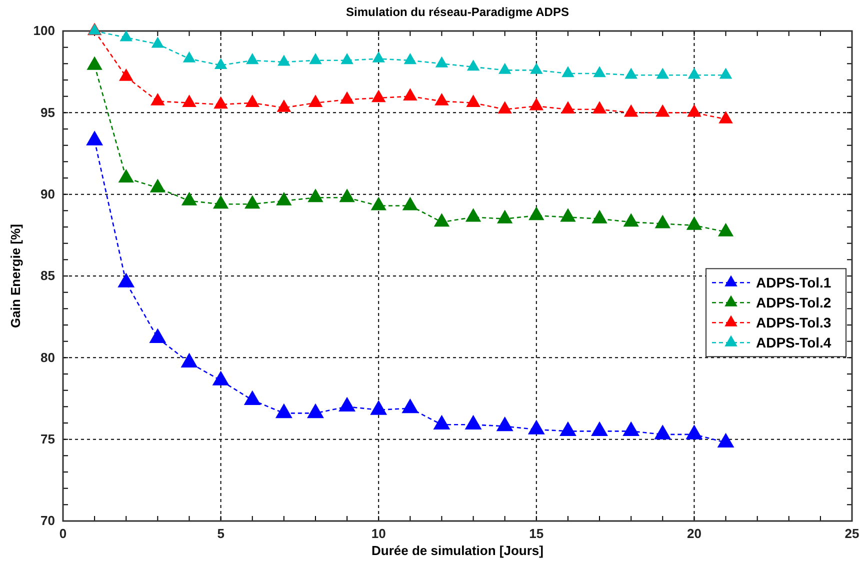  I want to click on y-tick-label: 90, so click(47, 194).